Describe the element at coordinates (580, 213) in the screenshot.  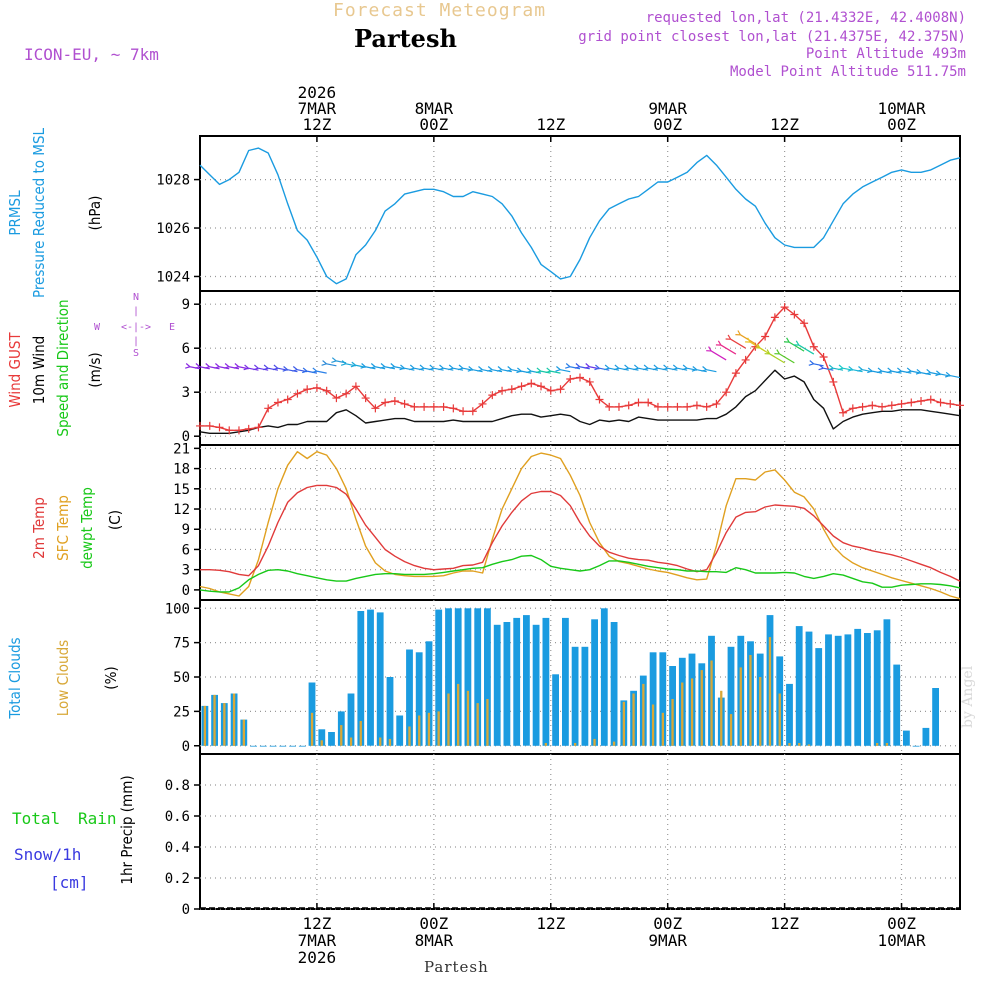
I see `pressure-panel-frame` at that location.